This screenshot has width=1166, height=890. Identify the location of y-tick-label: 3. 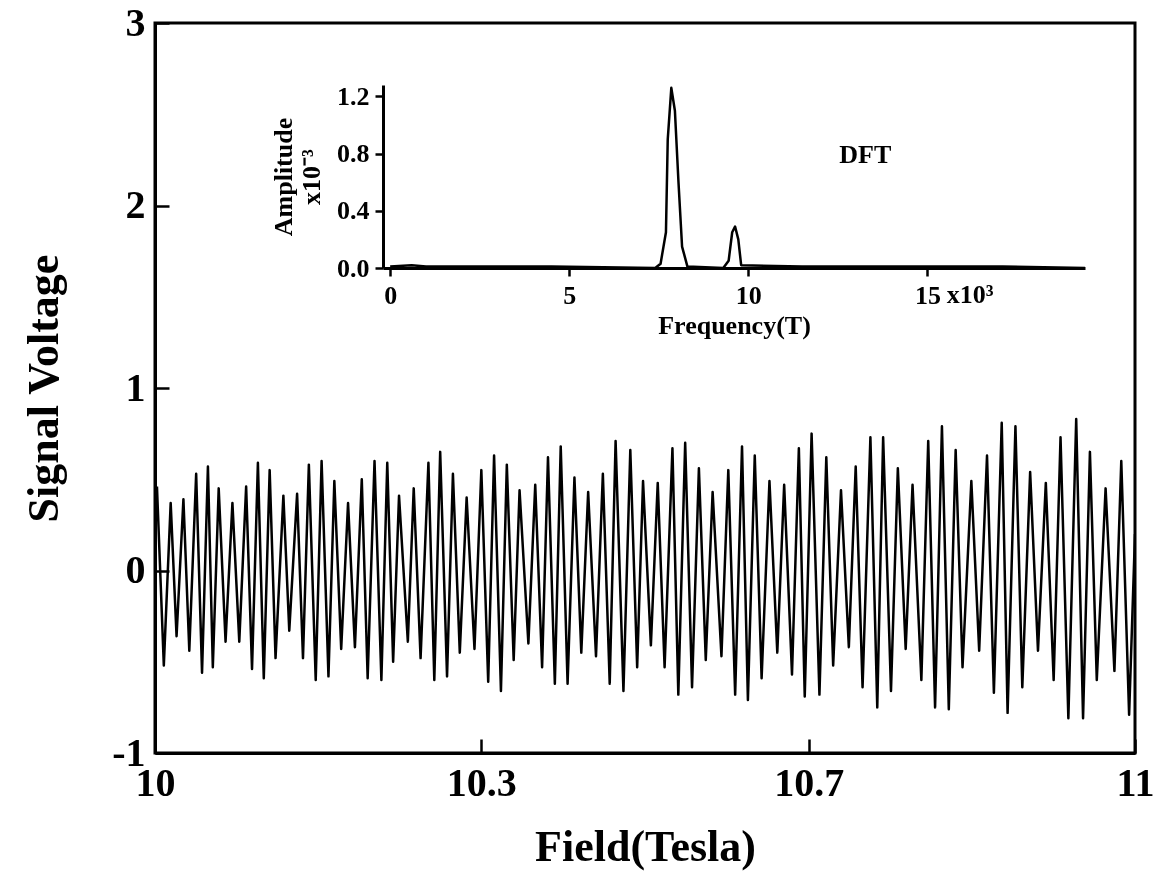
(135, 22).